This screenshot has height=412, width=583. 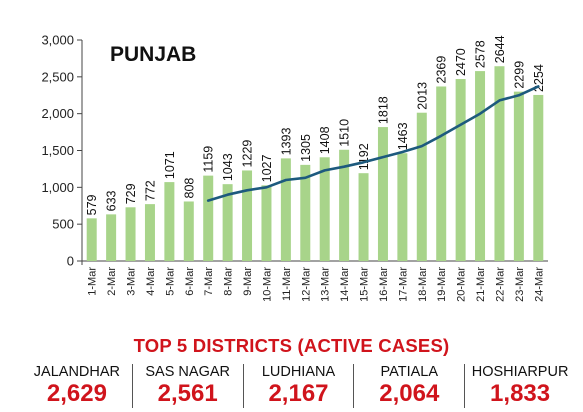 I want to click on data-label: 1229, so click(x=248, y=154).